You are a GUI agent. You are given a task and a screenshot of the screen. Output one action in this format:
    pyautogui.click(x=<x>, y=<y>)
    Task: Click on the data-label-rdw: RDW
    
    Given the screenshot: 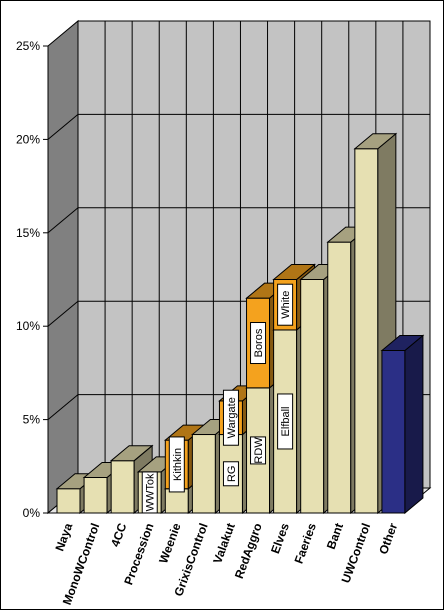 What is the action you would take?
    pyautogui.click(x=259, y=450)
    